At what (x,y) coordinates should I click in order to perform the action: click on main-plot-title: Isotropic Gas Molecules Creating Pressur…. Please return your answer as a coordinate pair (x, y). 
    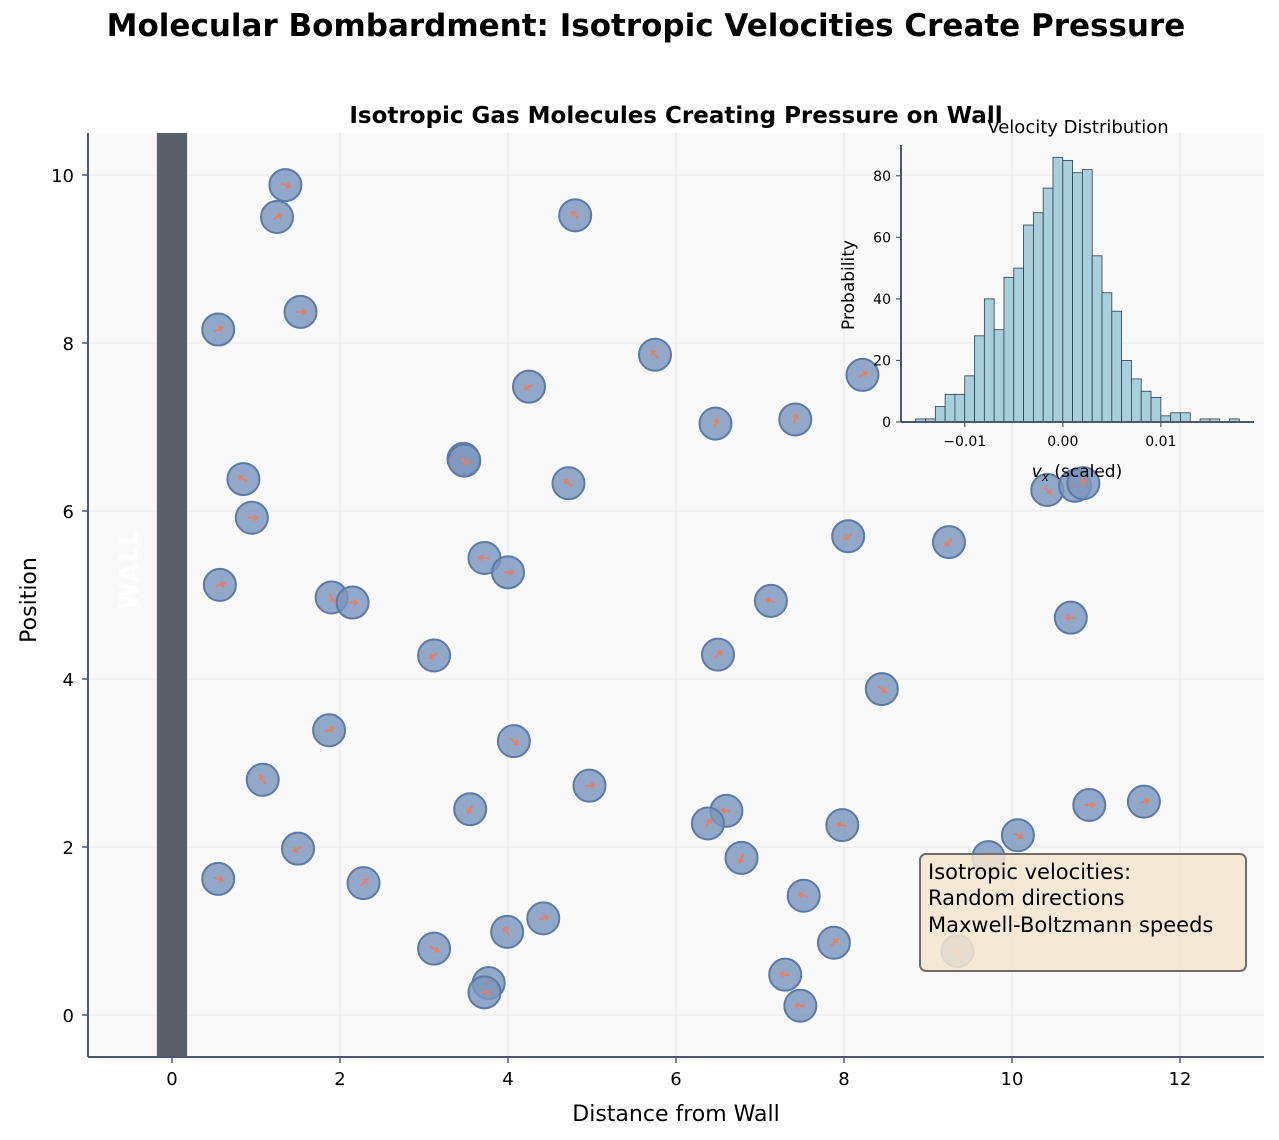
    Looking at the image, I should click on (675, 116).